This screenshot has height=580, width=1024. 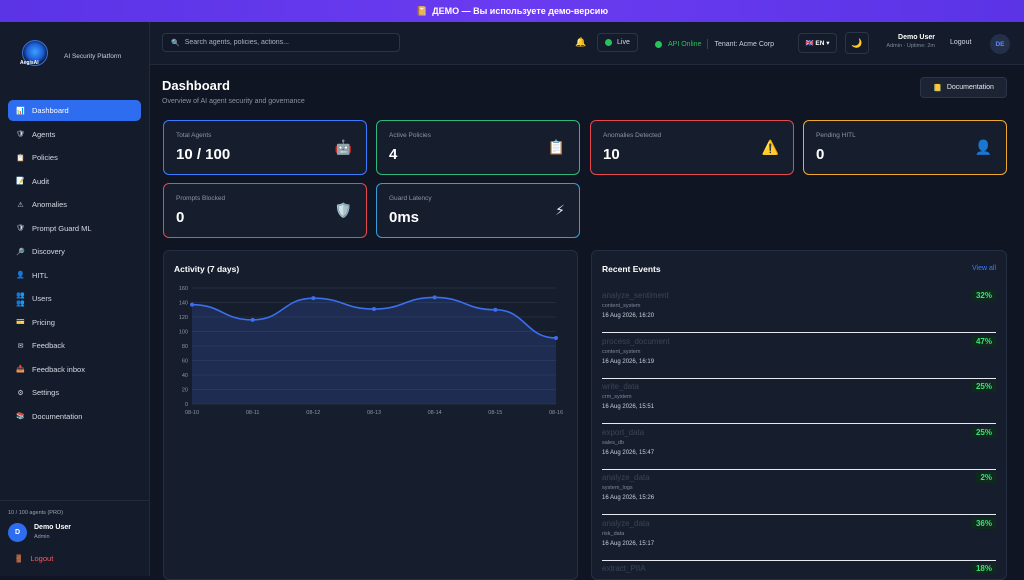 I want to click on nav-icon: 📥, so click(x=20, y=369).